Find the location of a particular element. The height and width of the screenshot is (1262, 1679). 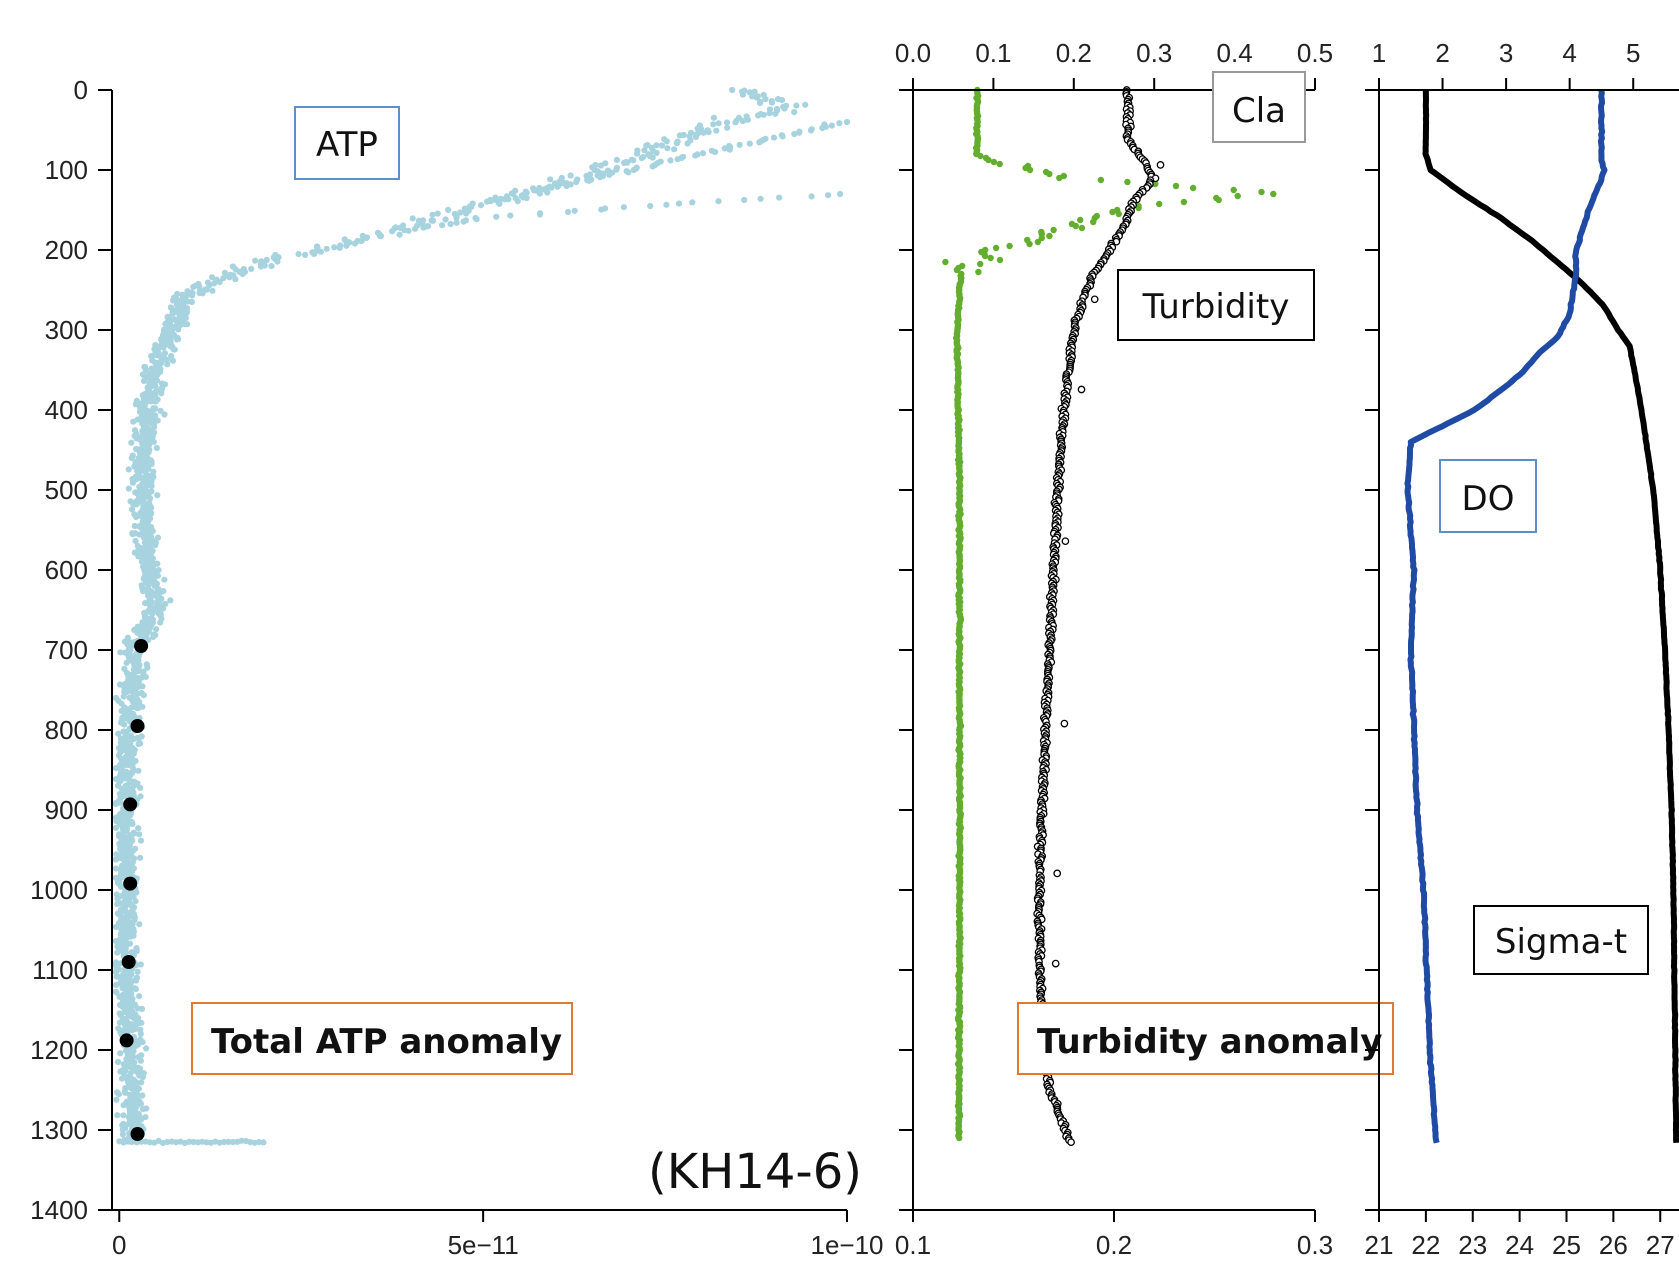

sigma-t-line is located at coordinates (1550, 616).